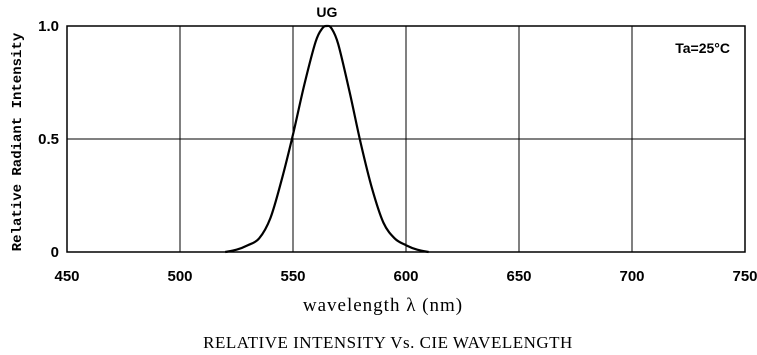  I want to click on y-tick-labels: 0 0.5 1.0, so click(48, 139).